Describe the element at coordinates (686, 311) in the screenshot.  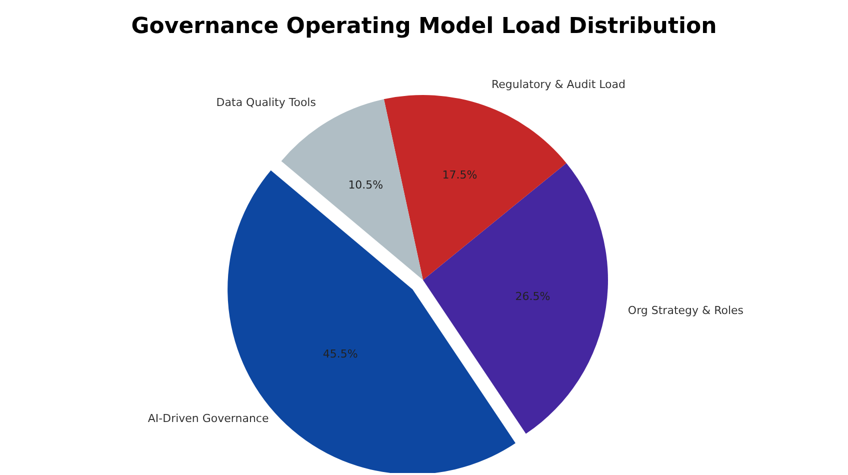
I see `slice-label: Org Strategy & Roles` at that location.